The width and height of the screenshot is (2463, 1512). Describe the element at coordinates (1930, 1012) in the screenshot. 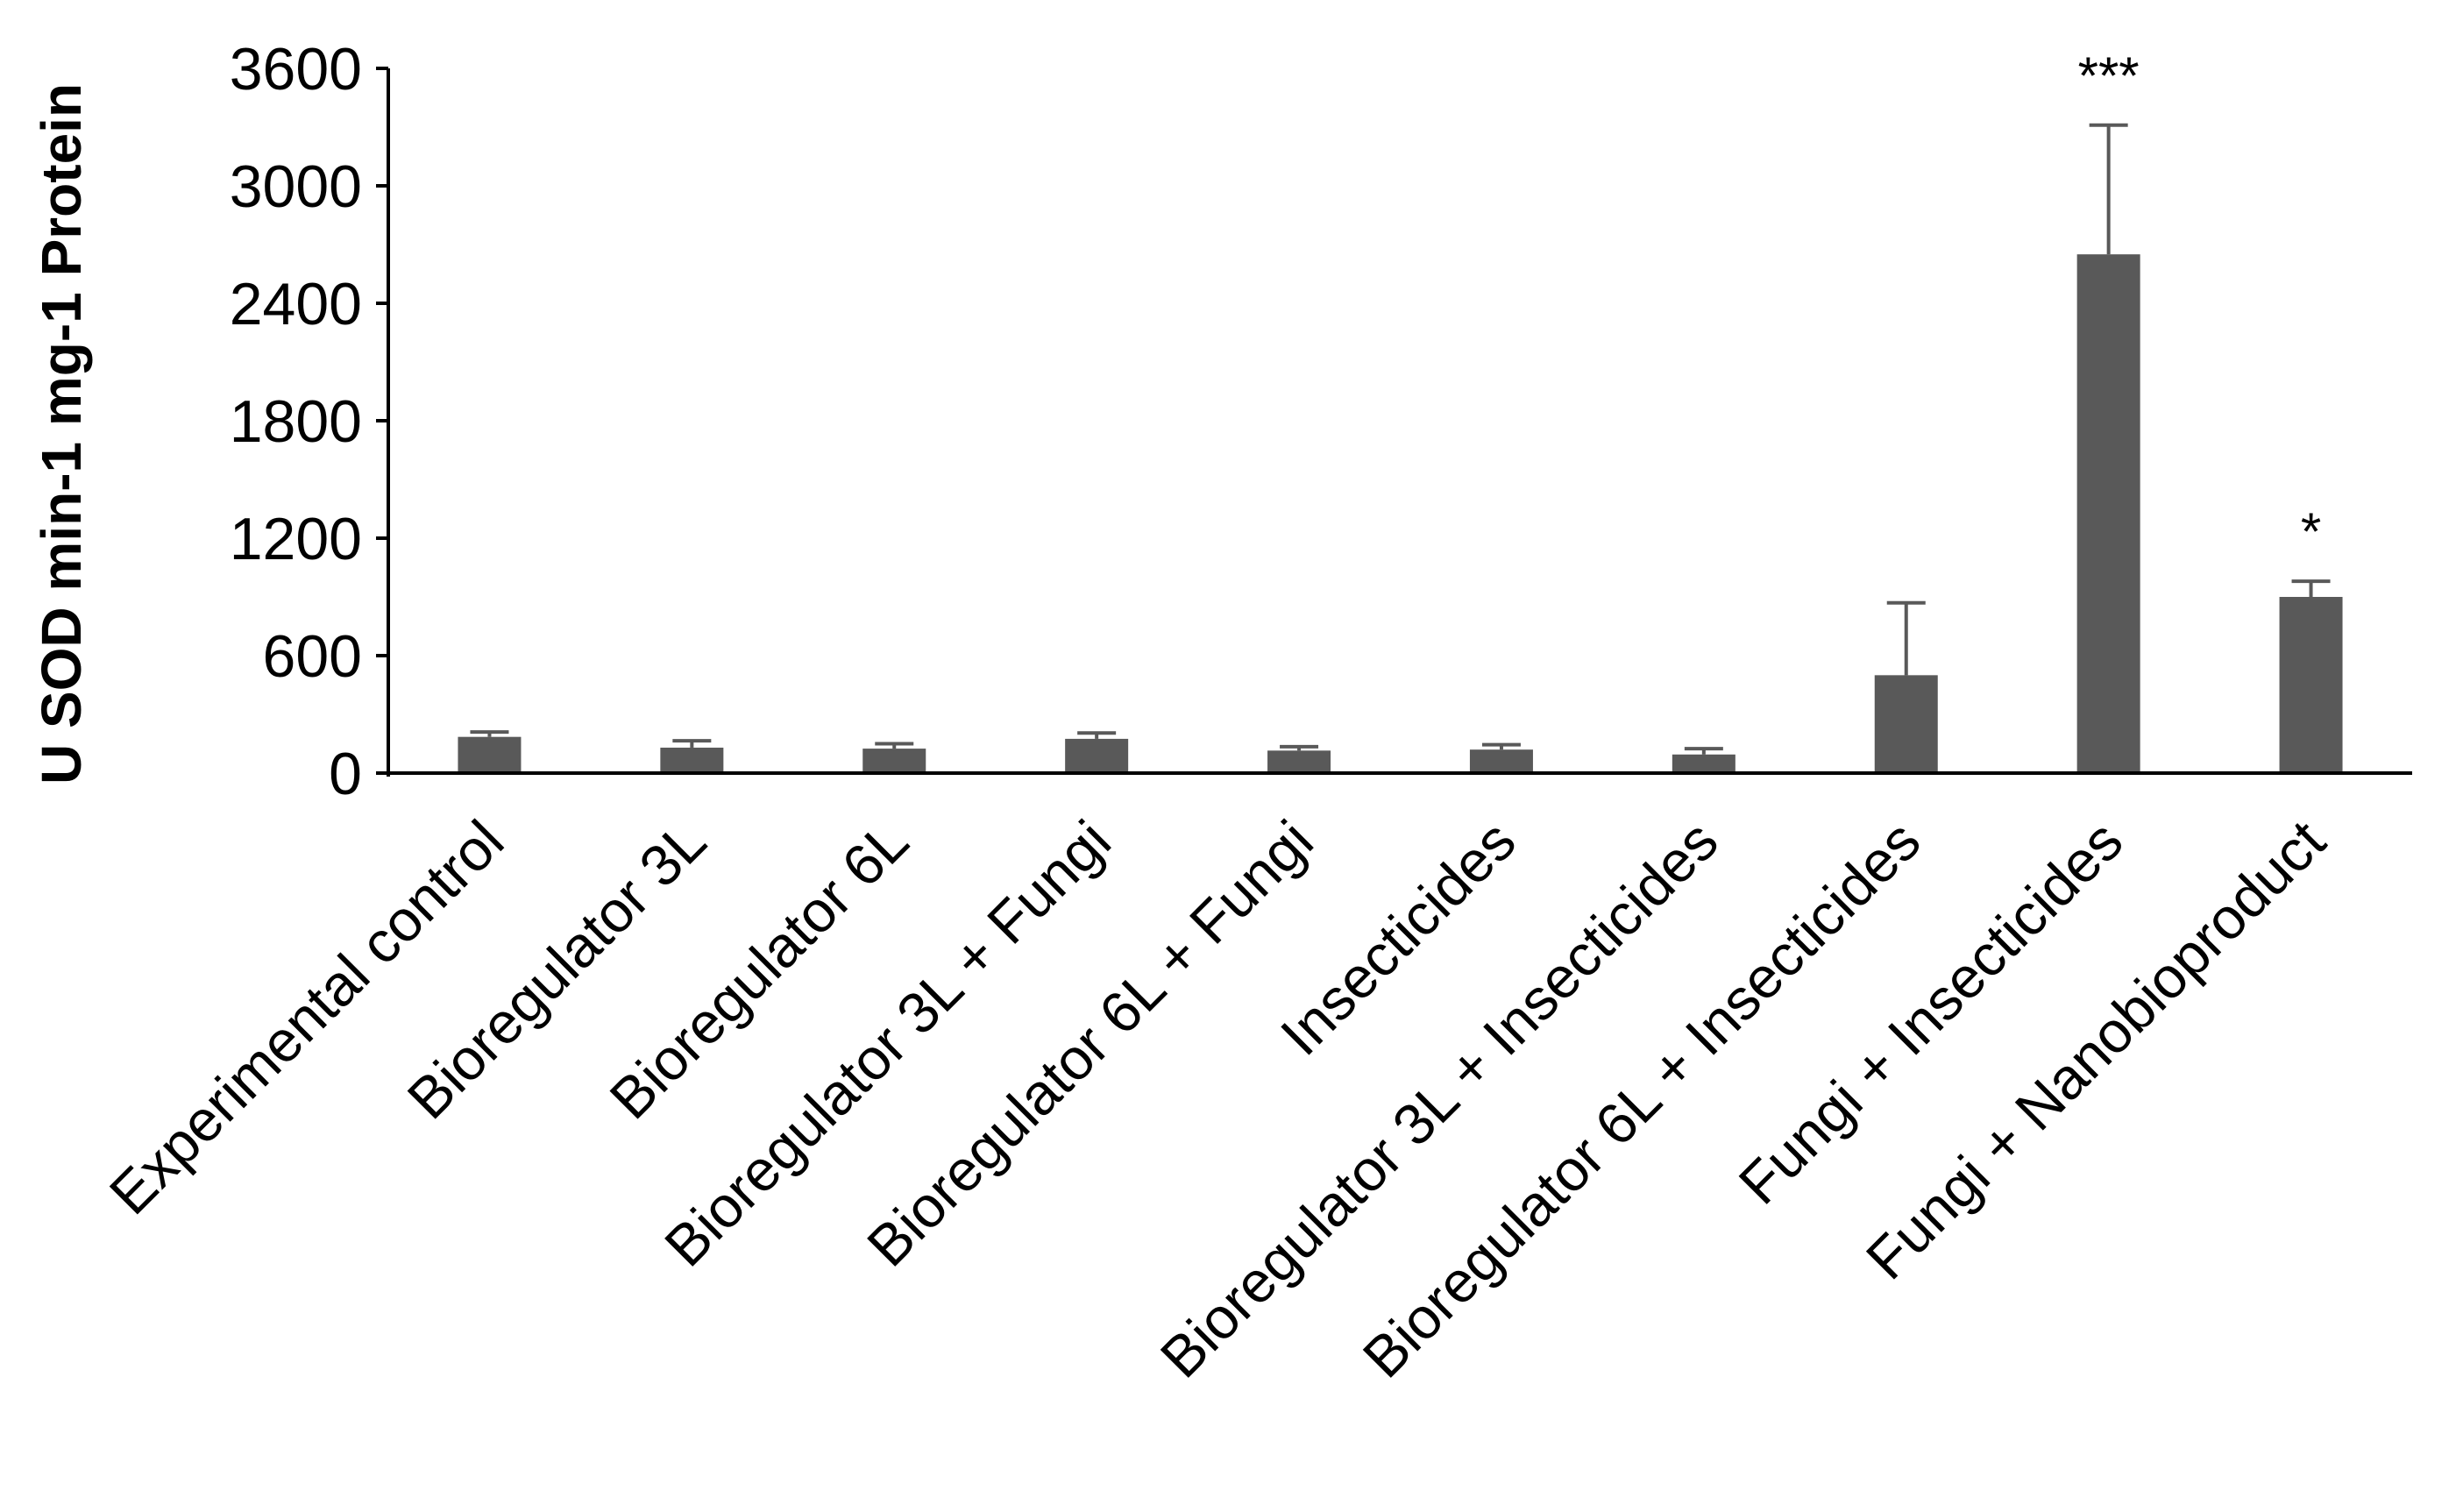

I see `x-category-label: Fungi + Insecticides` at that location.